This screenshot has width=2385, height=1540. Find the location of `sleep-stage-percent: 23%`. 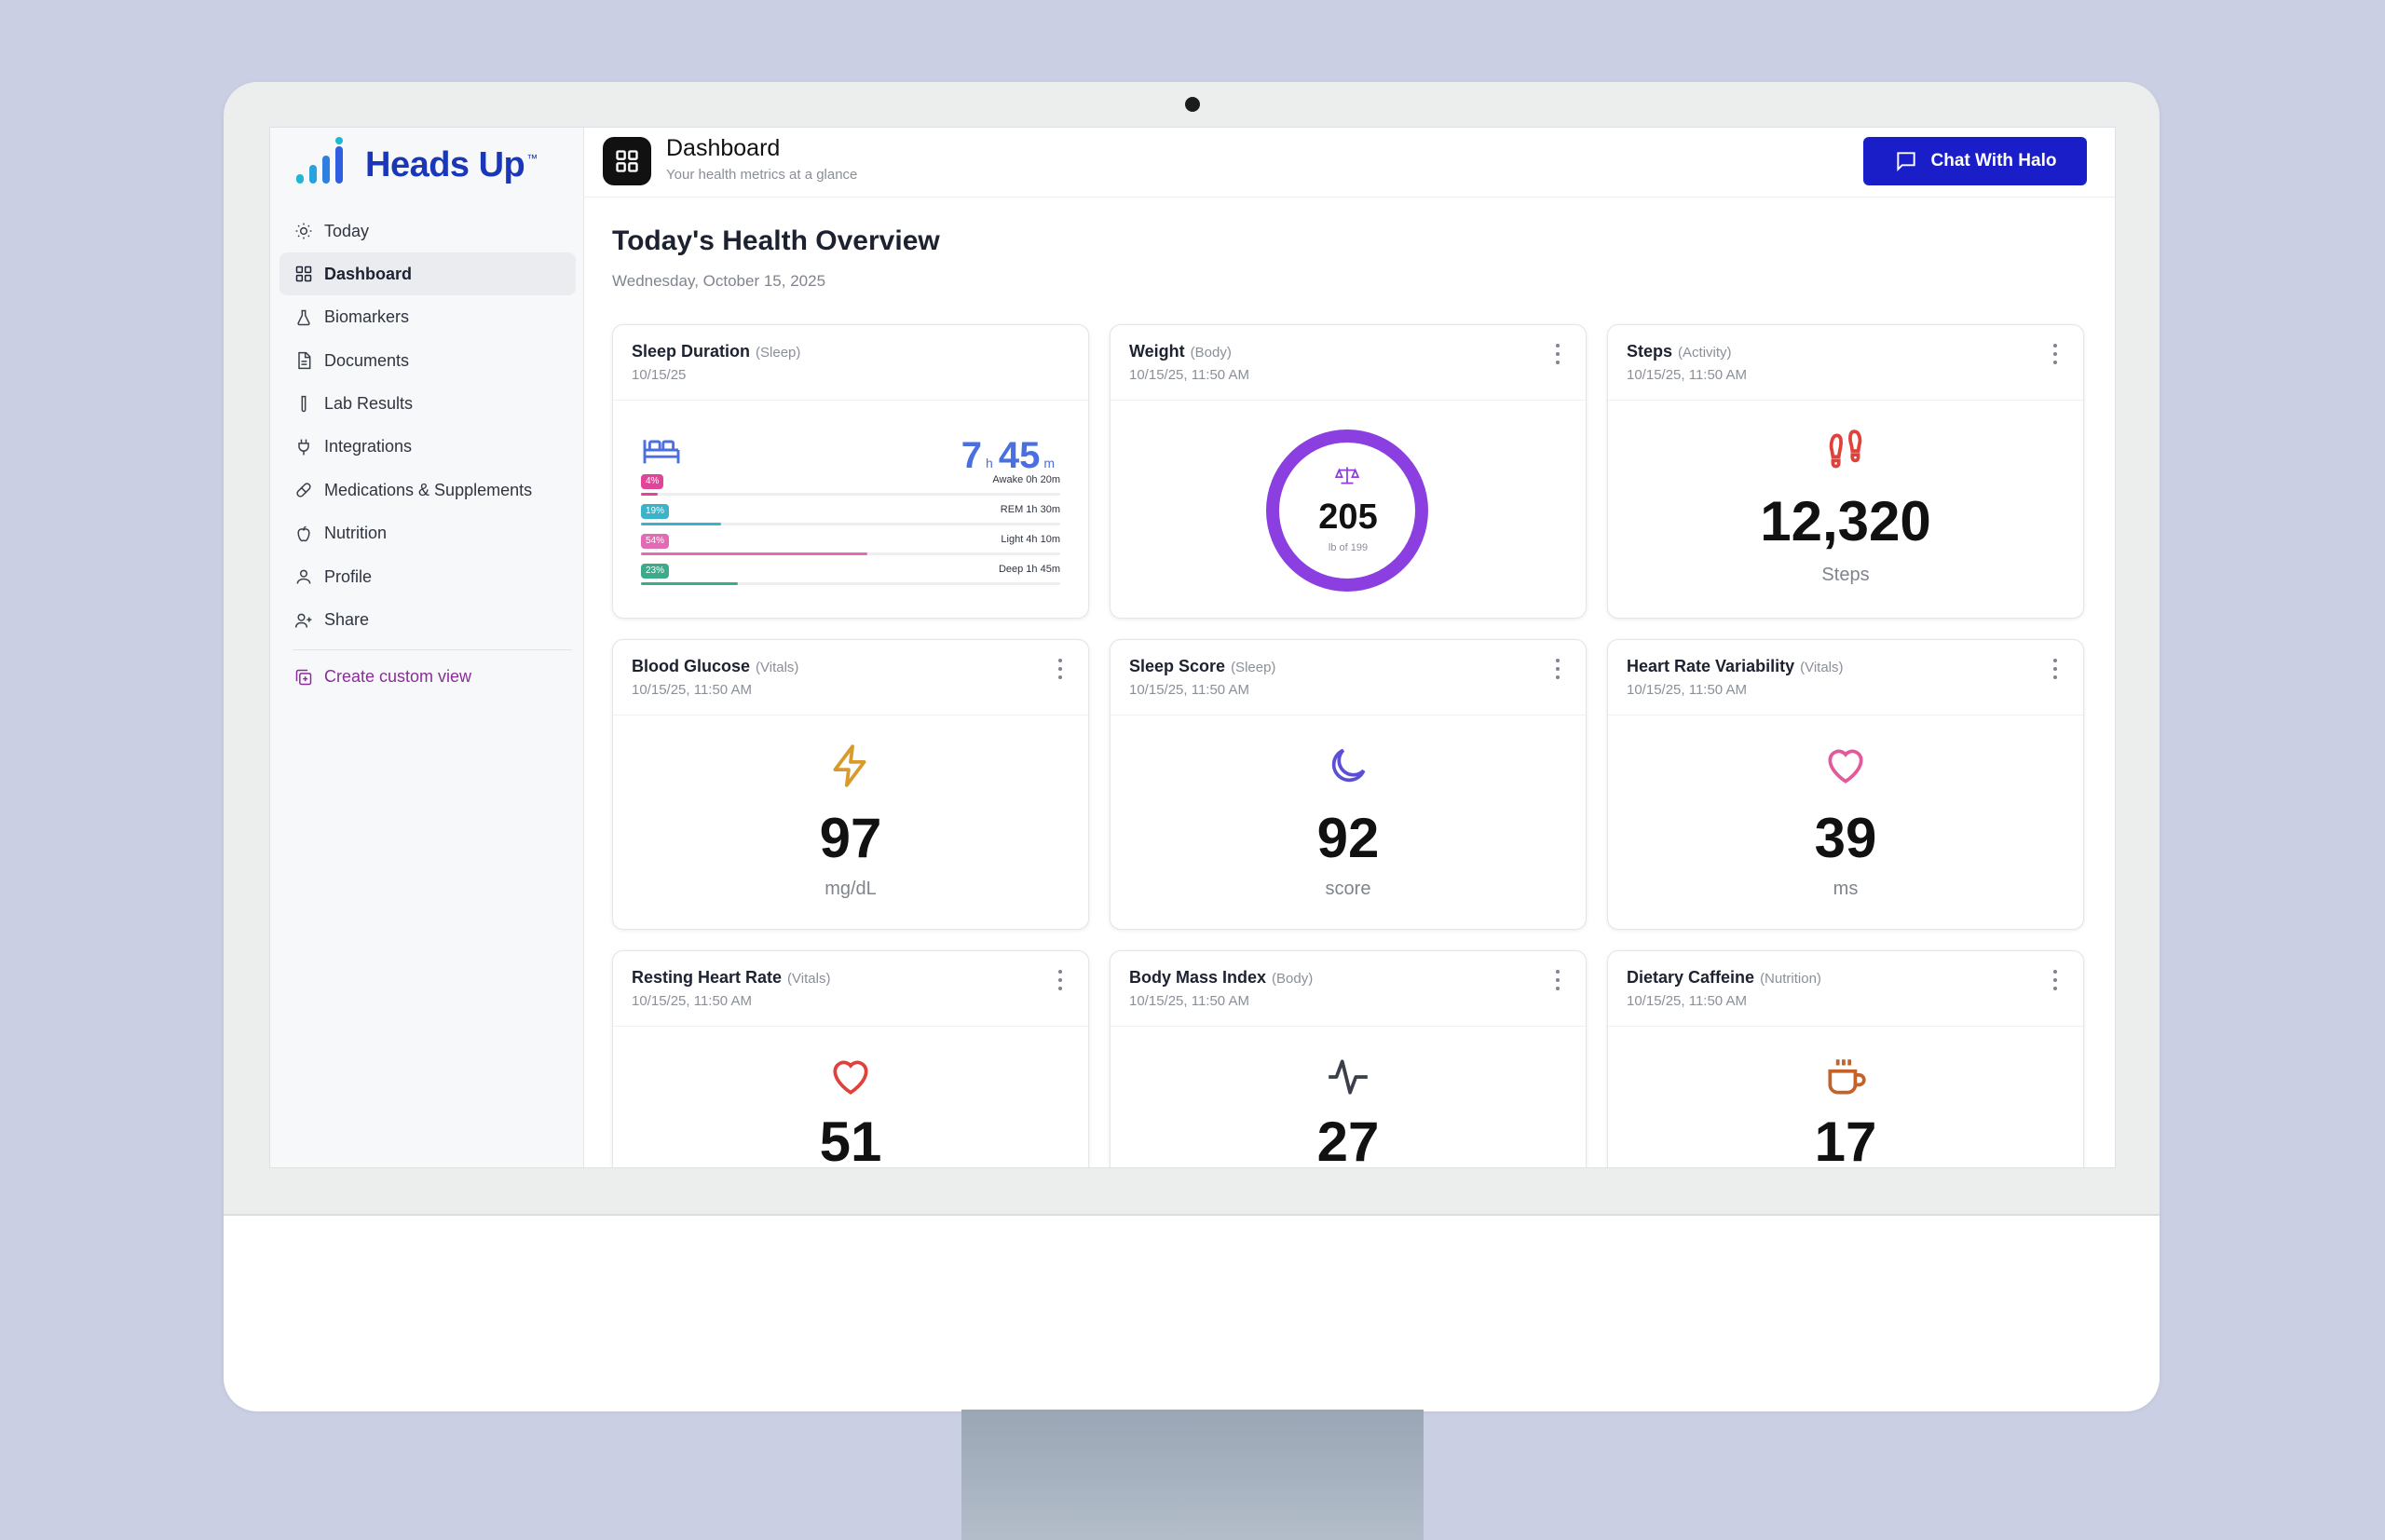

sleep-stage-percent: 23% is located at coordinates (655, 571).